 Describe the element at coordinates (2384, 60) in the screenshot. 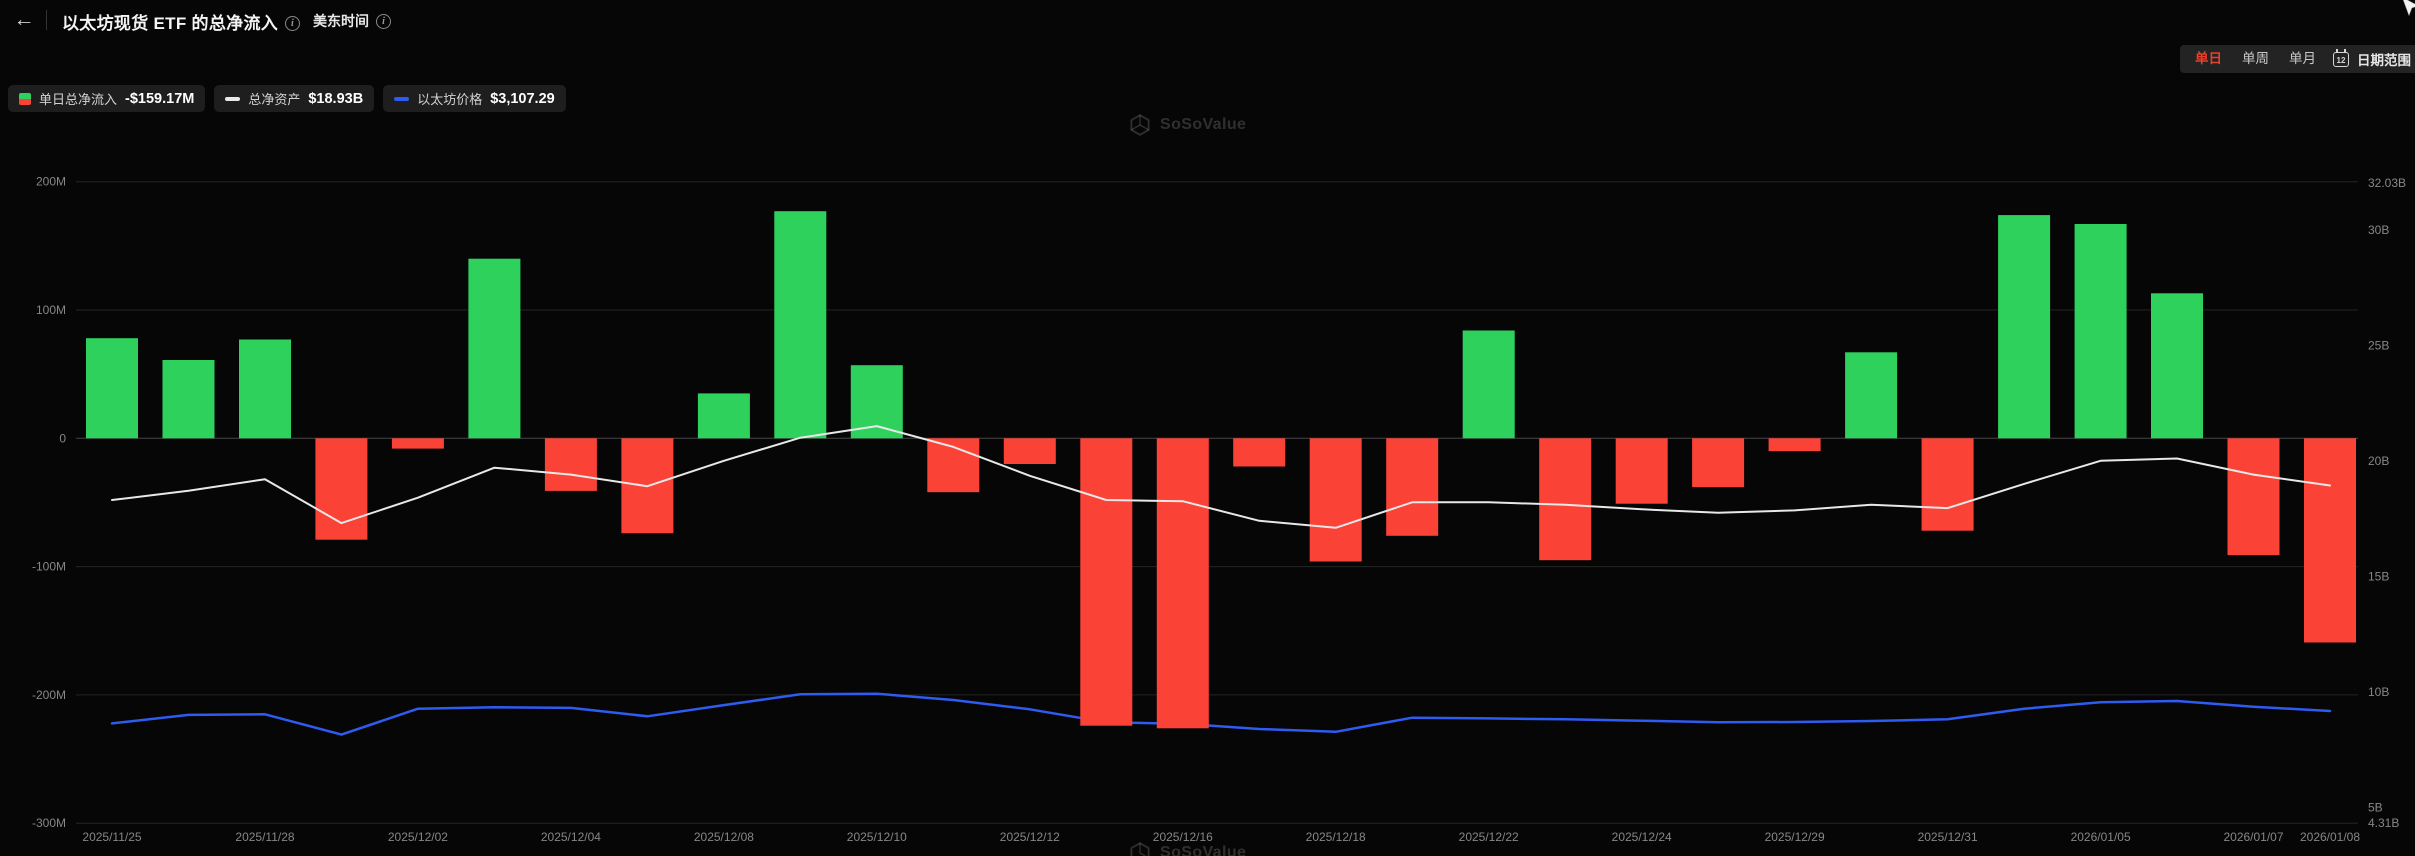

I see `date-range-label: 日期范围` at that location.